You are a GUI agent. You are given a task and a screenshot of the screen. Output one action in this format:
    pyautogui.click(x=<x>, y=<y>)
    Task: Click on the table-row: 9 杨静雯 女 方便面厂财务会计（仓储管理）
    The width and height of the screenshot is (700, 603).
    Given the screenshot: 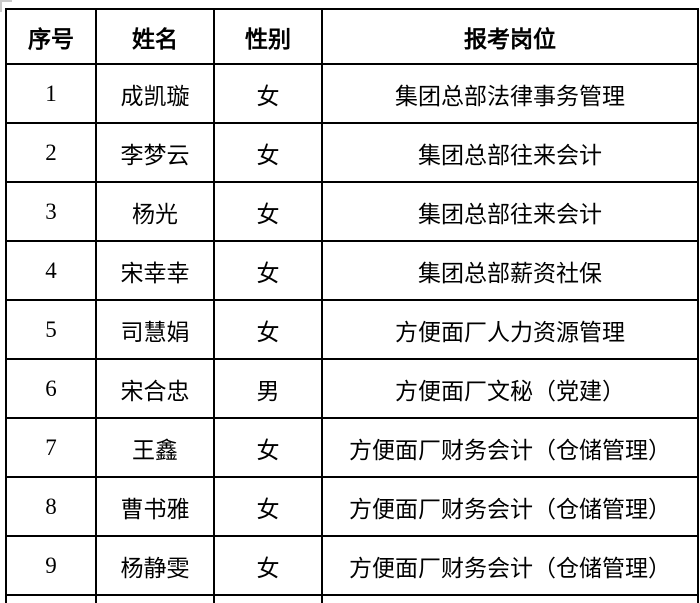 What is the action you would take?
    pyautogui.click(x=352, y=565)
    